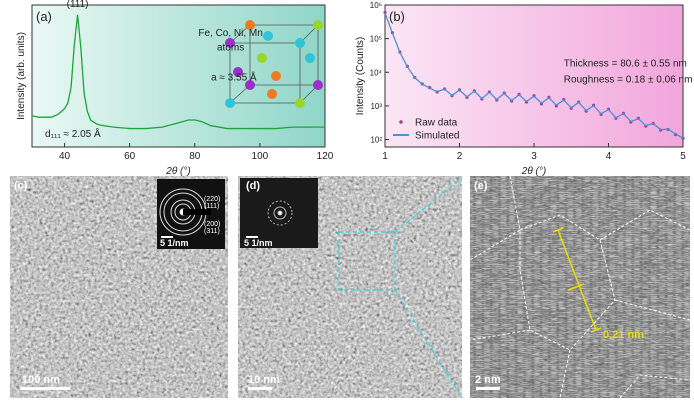 The height and width of the screenshot is (410, 694). I want to click on x-tick-label: 80, so click(195, 156).